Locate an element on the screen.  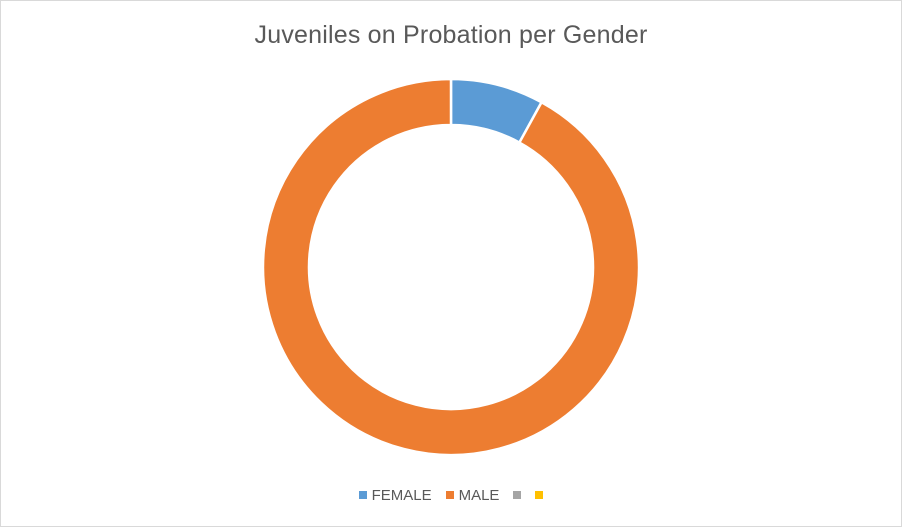
legend-item-blank-yellow is located at coordinates (539, 495).